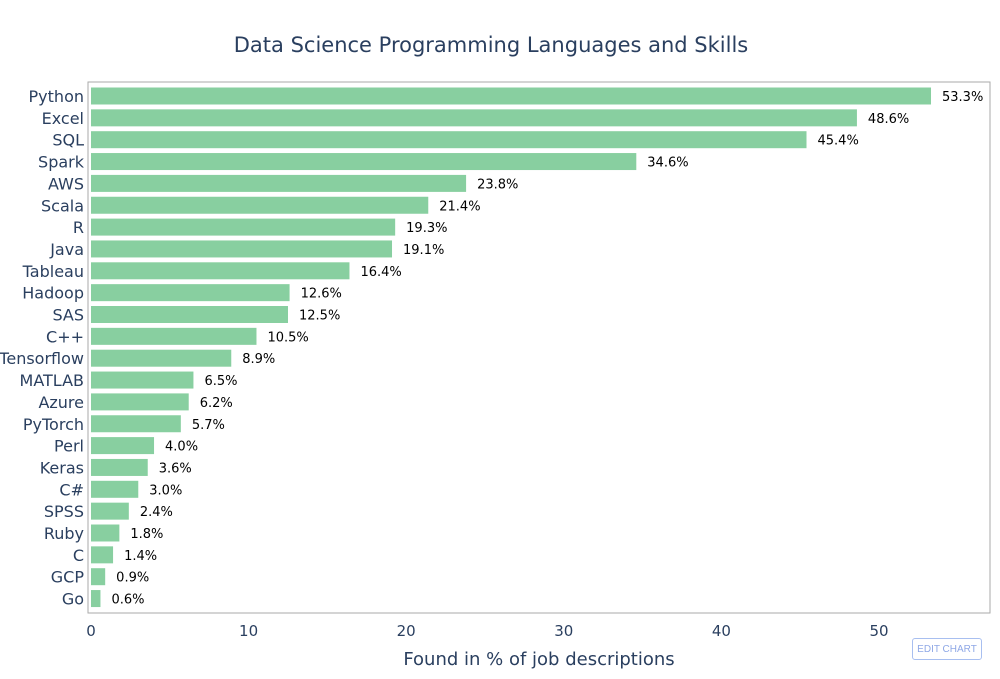  Describe the element at coordinates (78, 555) in the screenshot. I see `y-tick-label: C` at that location.